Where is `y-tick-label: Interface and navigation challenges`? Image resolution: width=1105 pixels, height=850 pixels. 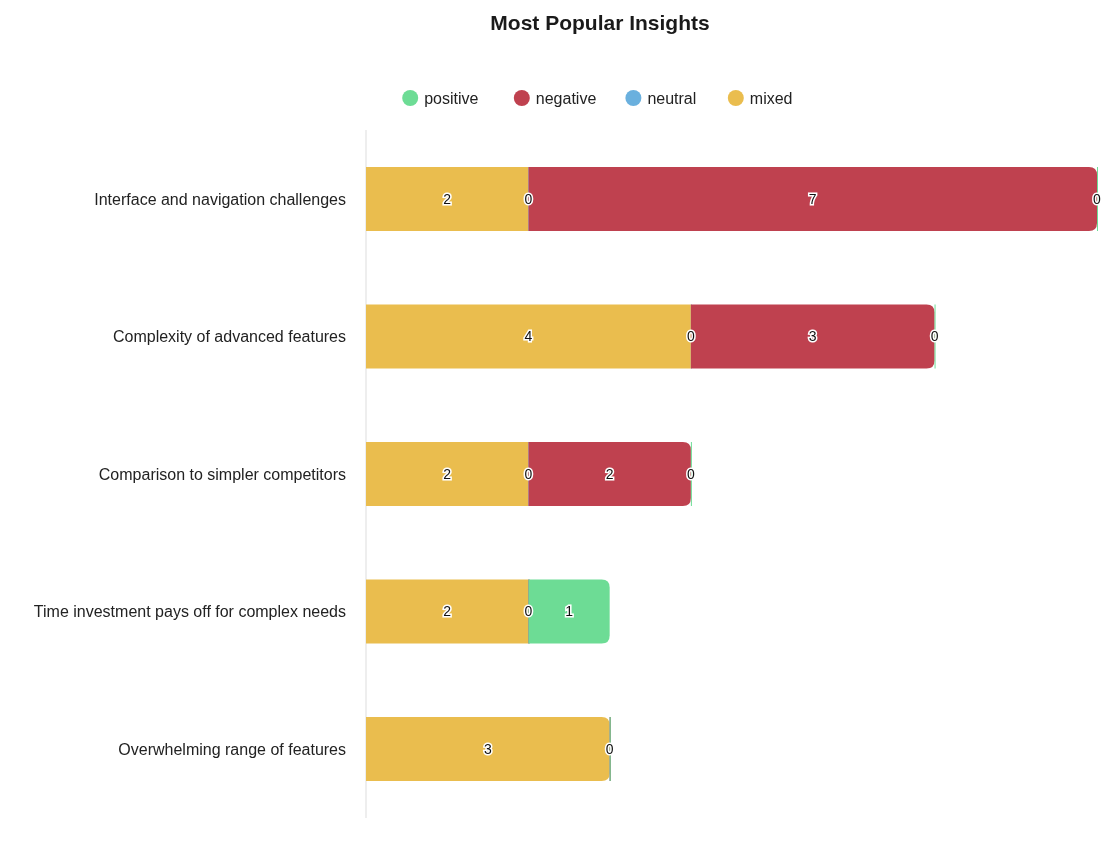 y-tick-label: Interface and navigation challenges is located at coordinates (220, 199).